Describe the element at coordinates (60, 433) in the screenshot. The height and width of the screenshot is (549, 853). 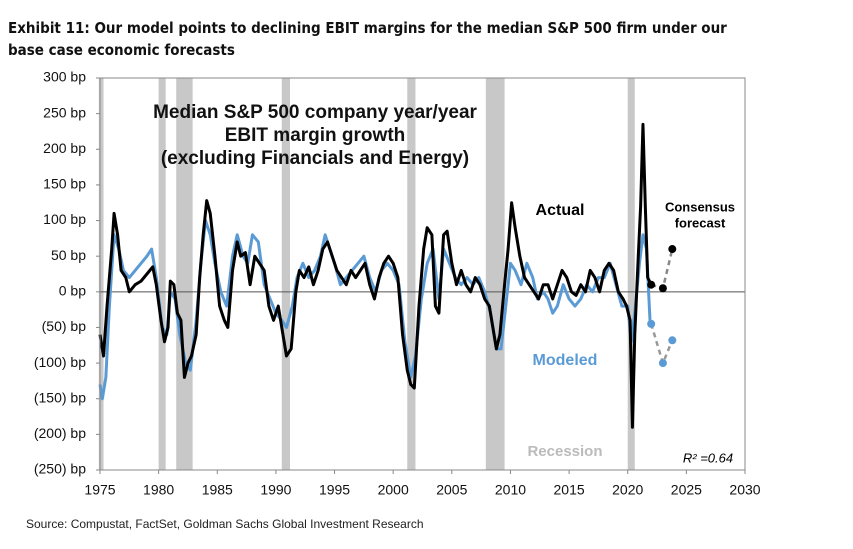
I see `y-tick-label: (200) bp` at that location.